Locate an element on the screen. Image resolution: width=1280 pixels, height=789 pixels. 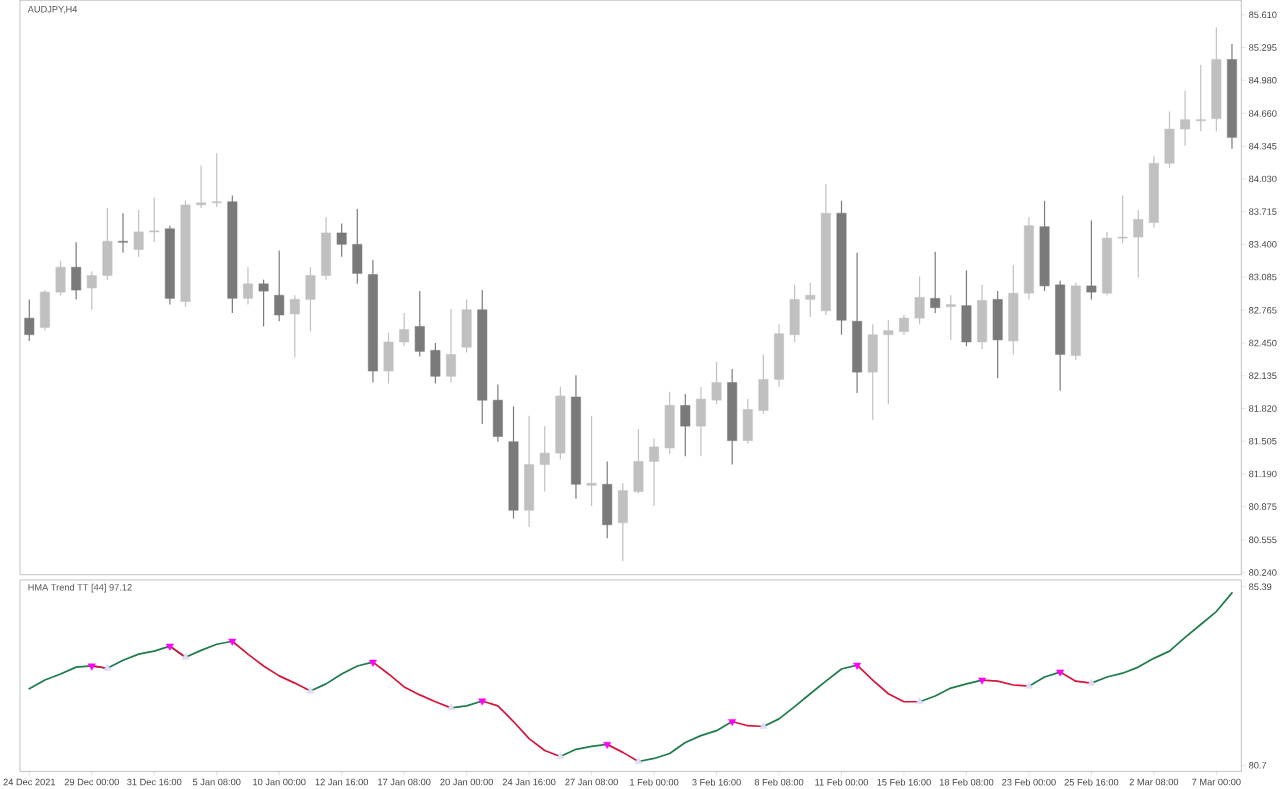
y-tick-label: 80.555 is located at coordinates (1263, 540).